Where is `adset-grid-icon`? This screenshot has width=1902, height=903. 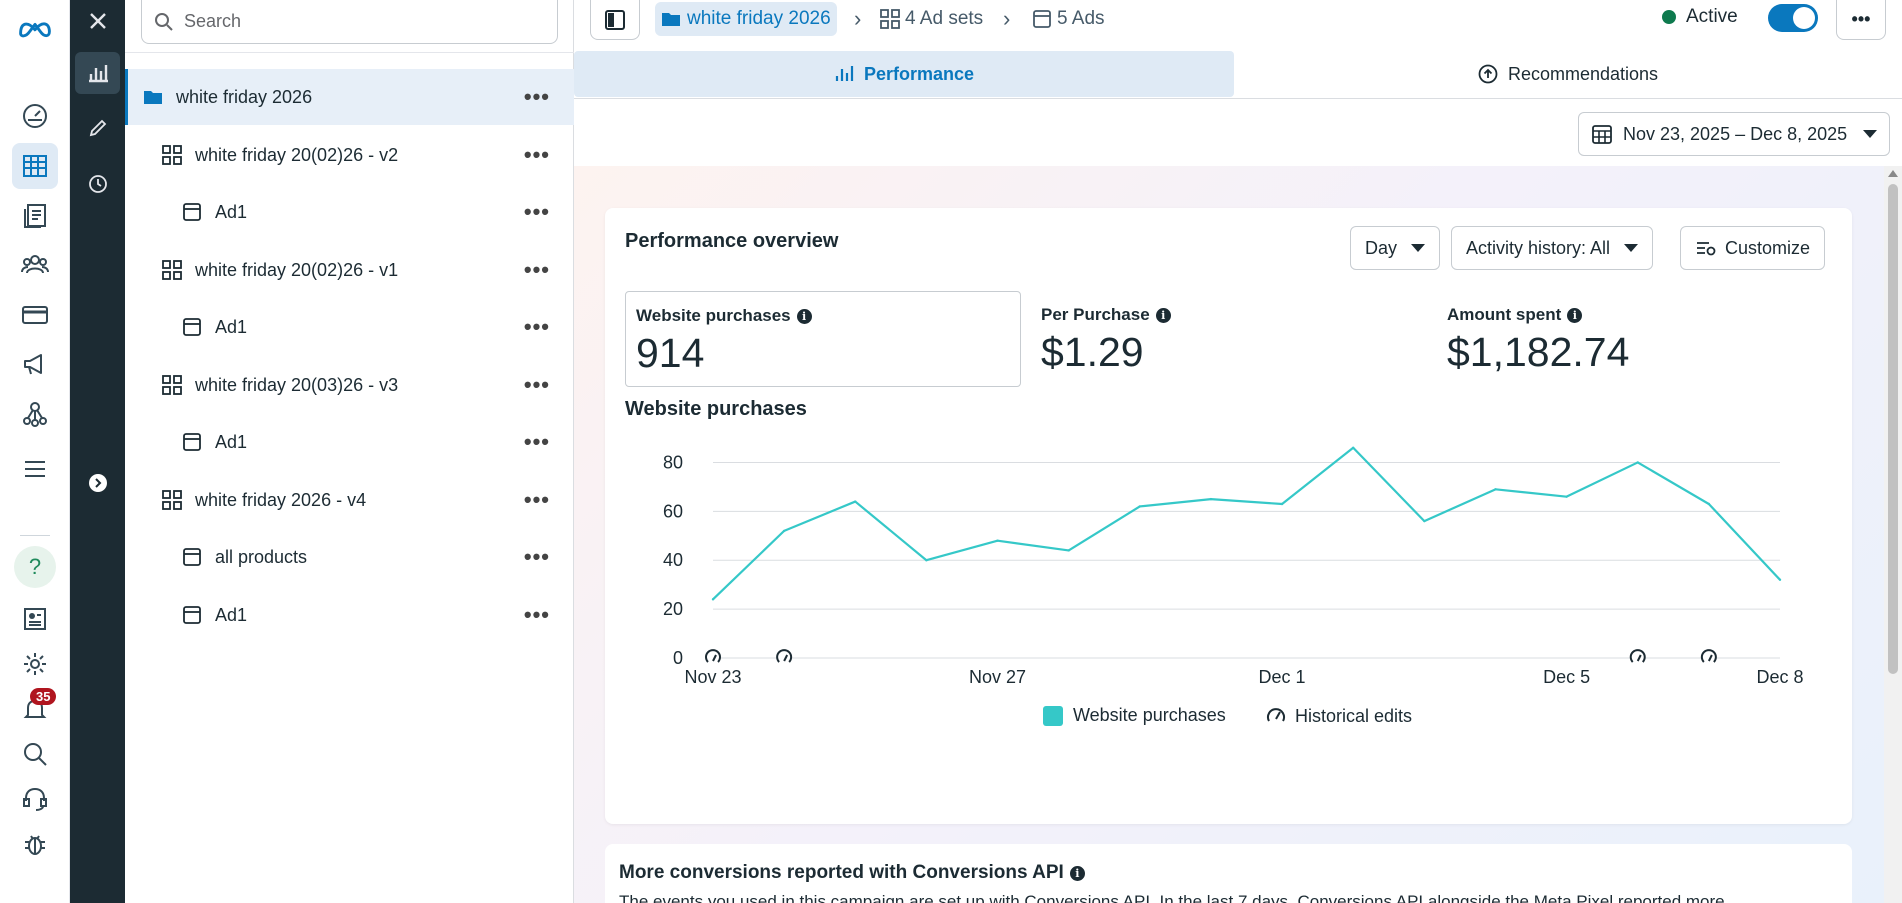 adset-grid-icon is located at coordinates (890, 19).